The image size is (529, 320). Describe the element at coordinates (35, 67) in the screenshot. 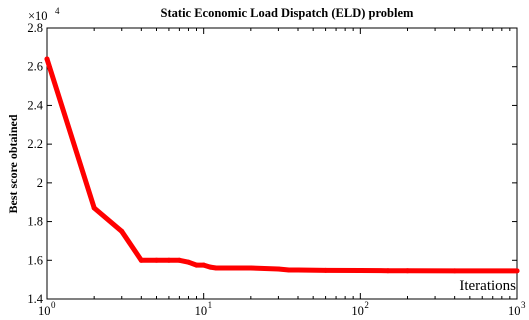

I see `y-tick-label: 2.6` at that location.